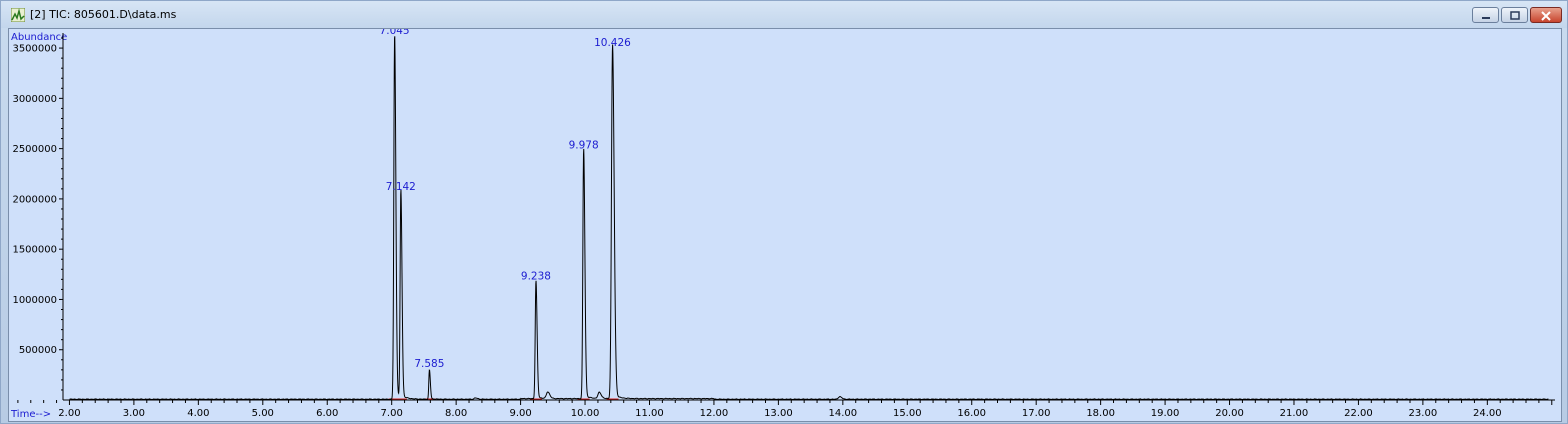  What do you see at coordinates (784, 14) in the screenshot?
I see `title-bar: [2] TIC: 805601.D\data.ms` at bounding box center [784, 14].